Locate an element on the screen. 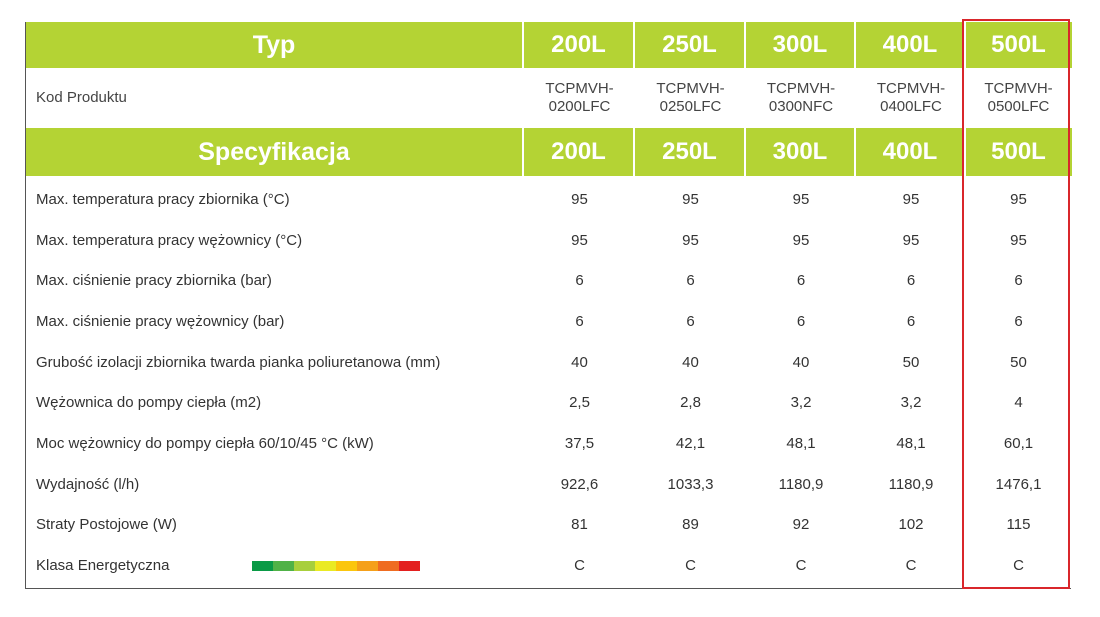 This screenshot has width=1100, height=617. table-cell: 92 is located at coordinates (801, 525).